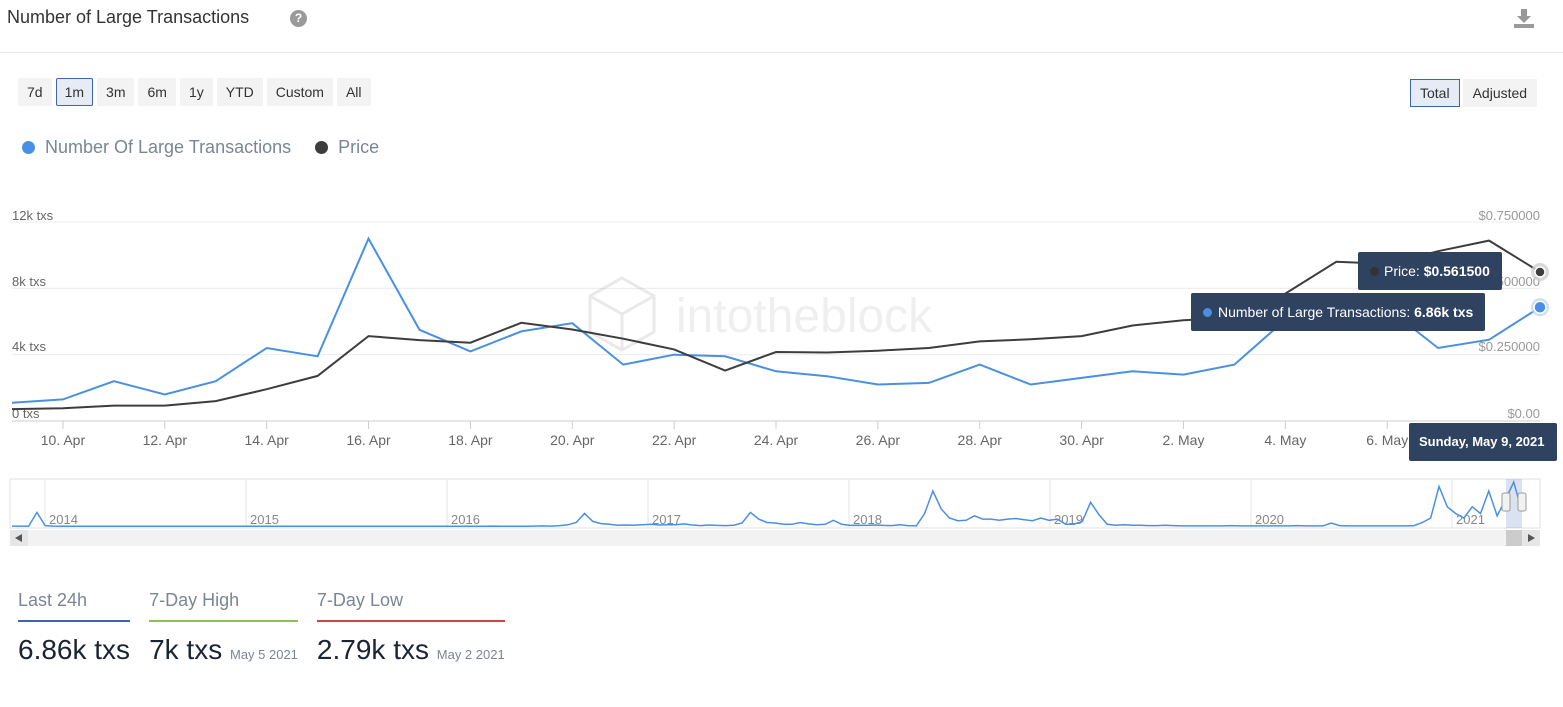  What do you see at coordinates (29, 281) in the screenshot?
I see `y-tick-left-1: 8k txs` at bounding box center [29, 281].